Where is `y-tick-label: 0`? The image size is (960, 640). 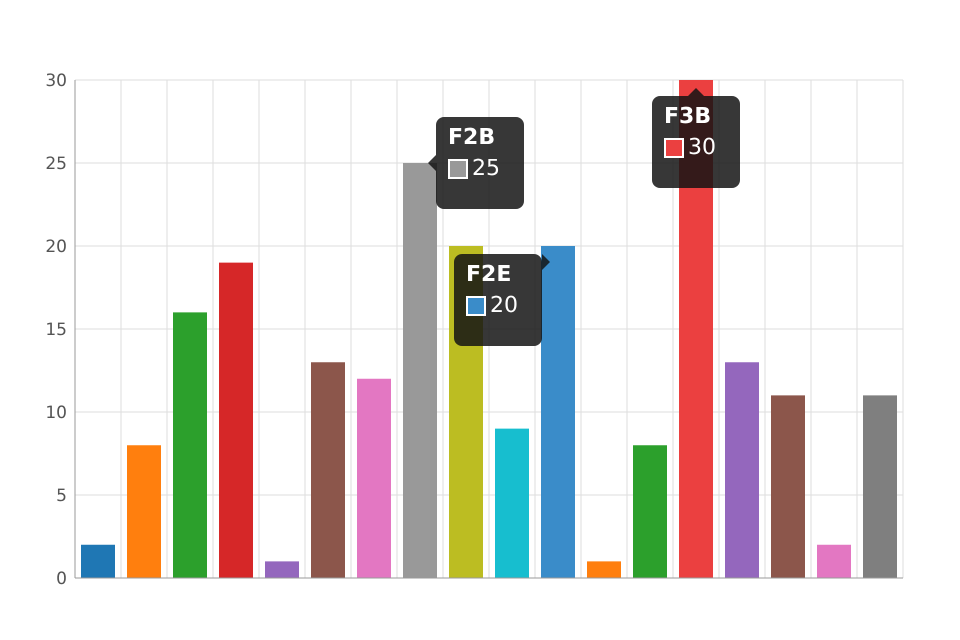
y-tick-label: 0 is located at coordinates (61, 579).